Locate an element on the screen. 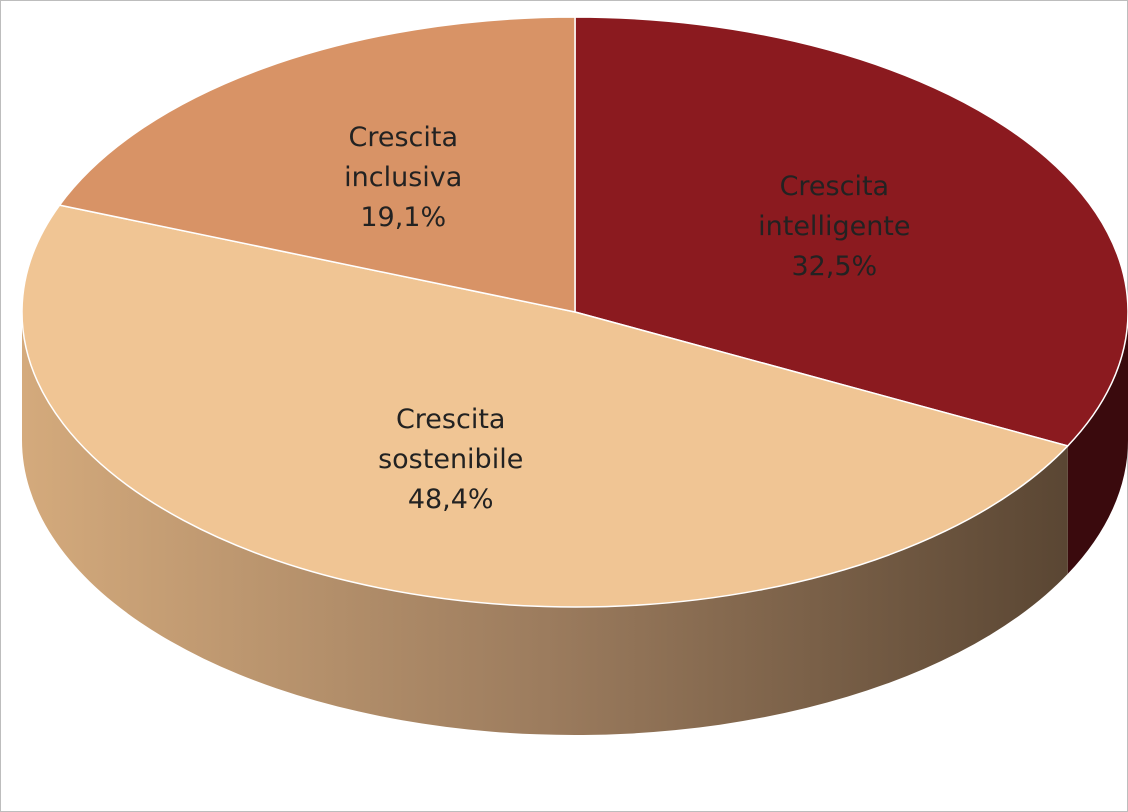 The height and width of the screenshot is (812, 1128). slice-name: Crescita sostenibile is located at coordinates (451, 440).